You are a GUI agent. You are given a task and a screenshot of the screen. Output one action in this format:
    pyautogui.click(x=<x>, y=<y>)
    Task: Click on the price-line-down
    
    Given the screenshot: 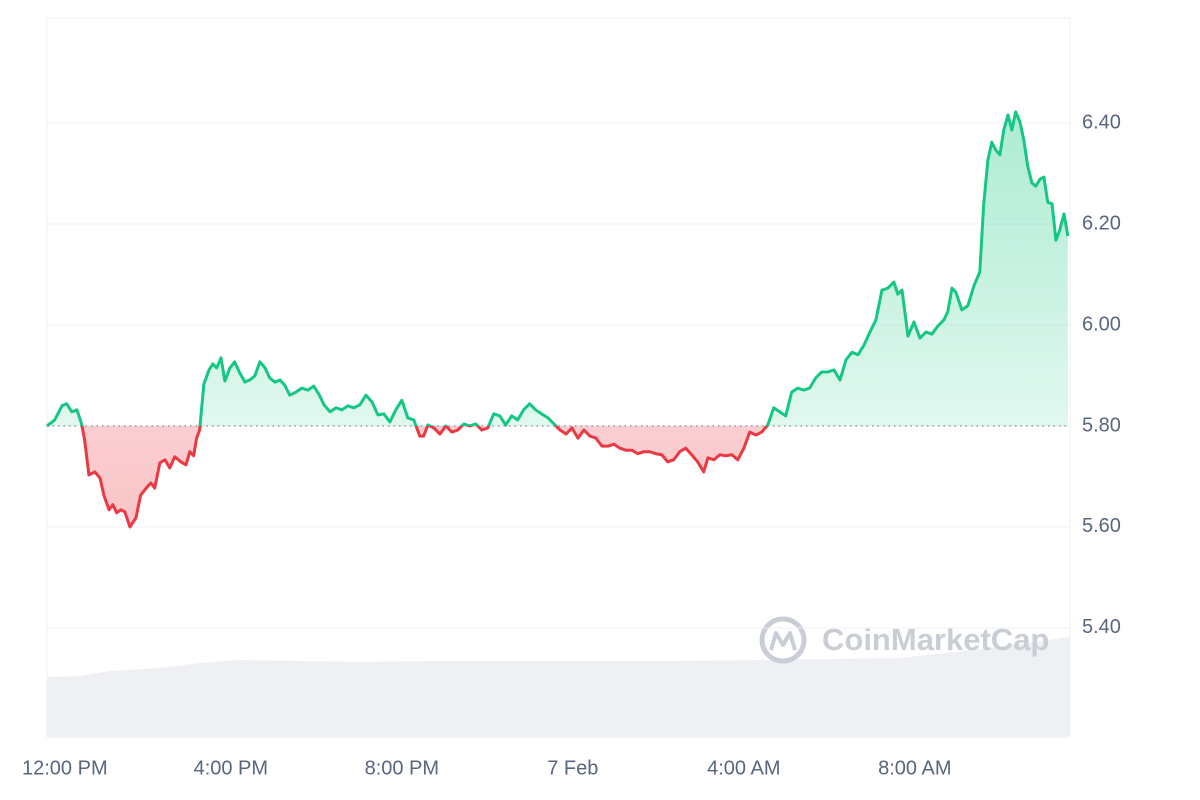 What is the action you would take?
    pyautogui.click(x=407, y=477)
    